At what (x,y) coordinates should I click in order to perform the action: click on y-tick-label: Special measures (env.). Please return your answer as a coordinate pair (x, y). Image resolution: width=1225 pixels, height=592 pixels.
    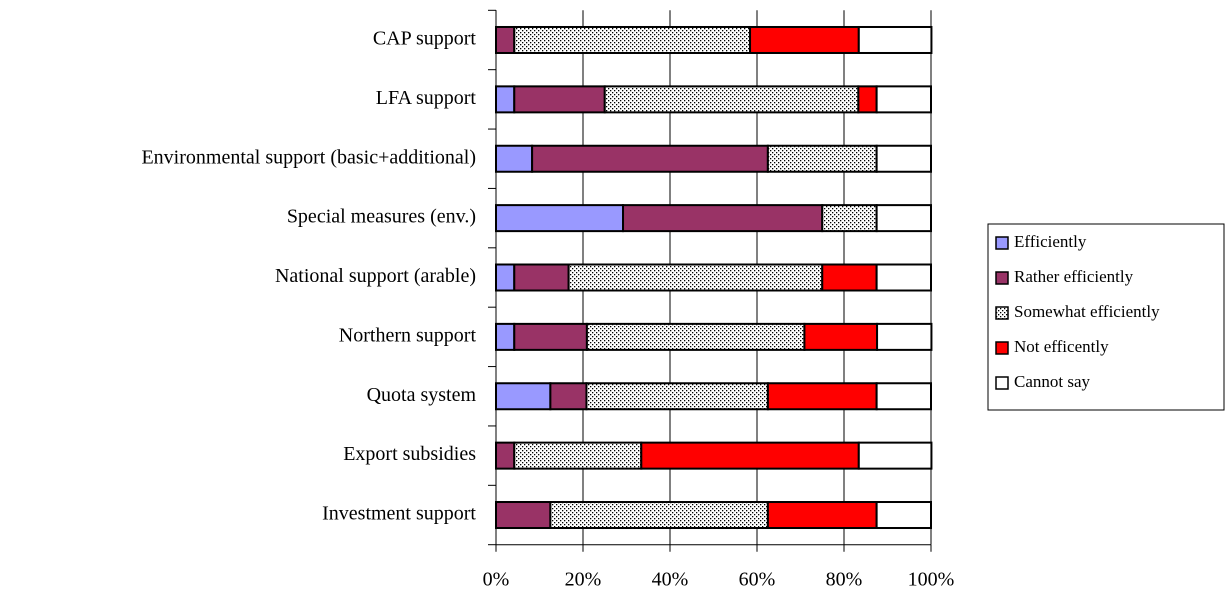
    Looking at the image, I should click on (381, 217).